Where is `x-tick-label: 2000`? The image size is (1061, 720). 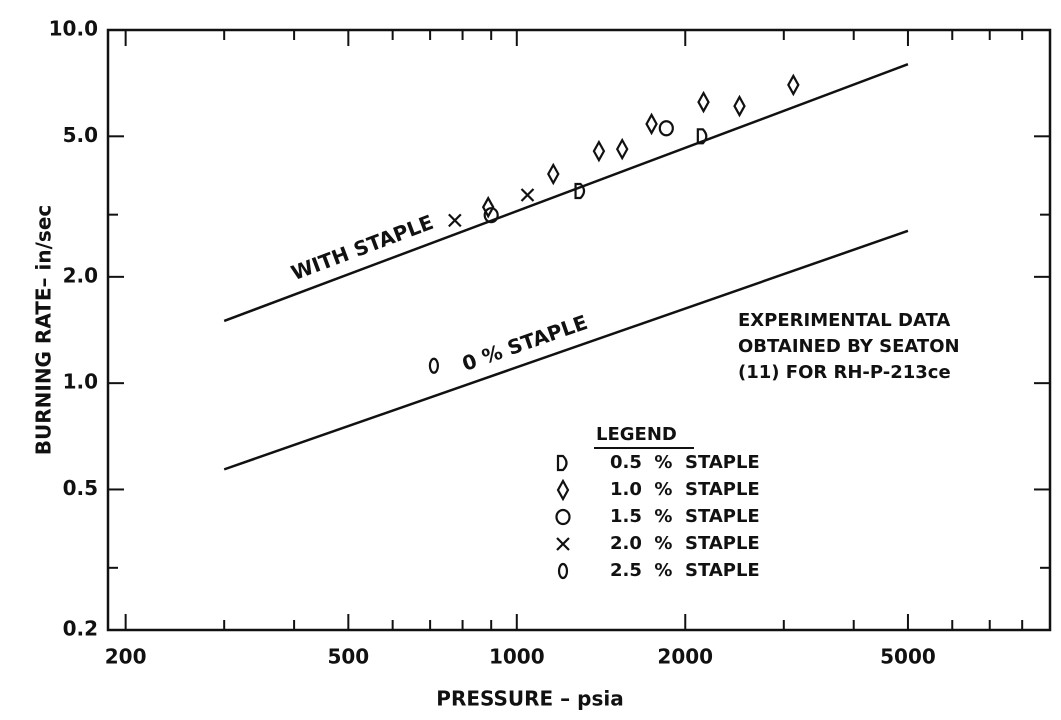
x-tick-label: 2000 is located at coordinates (685, 657).